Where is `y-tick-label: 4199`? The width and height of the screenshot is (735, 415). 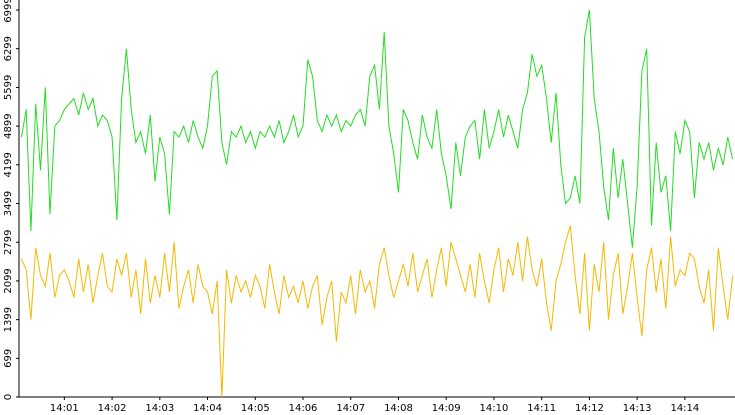
y-tick-label: 4199 is located at coordinates (8, 164).